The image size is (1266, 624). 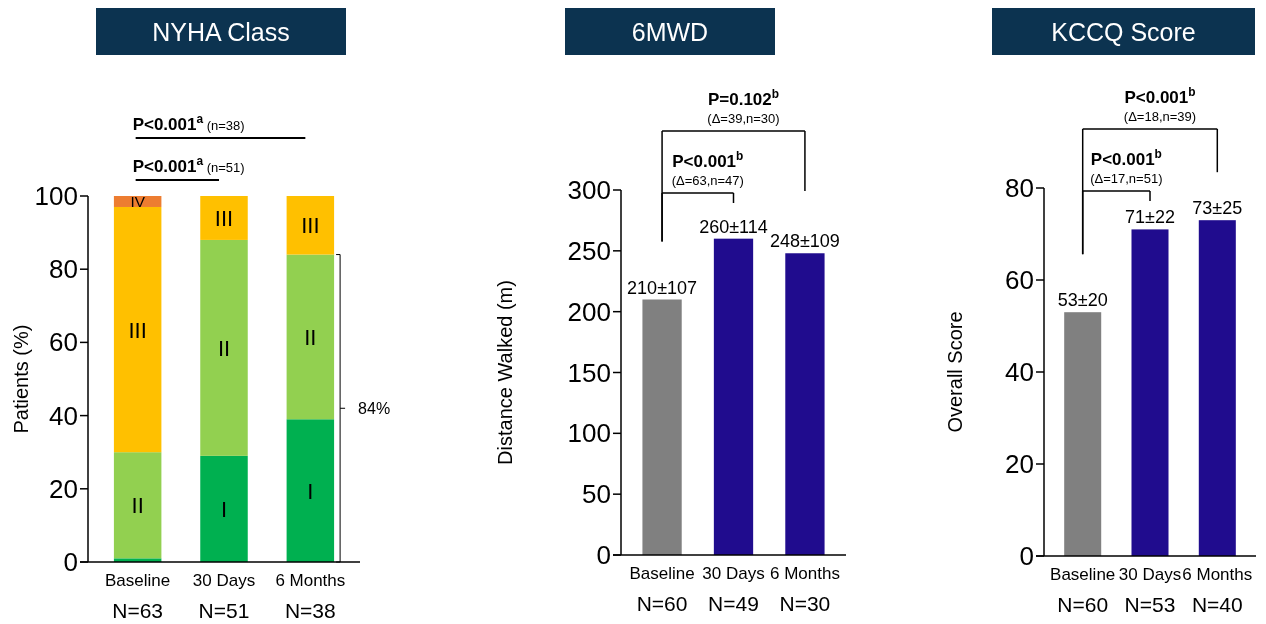 What do you see at coordinates (955, 372) in the screenshot?
I see `y-axis-title: Overall Score` at bounding box center [955, 372].